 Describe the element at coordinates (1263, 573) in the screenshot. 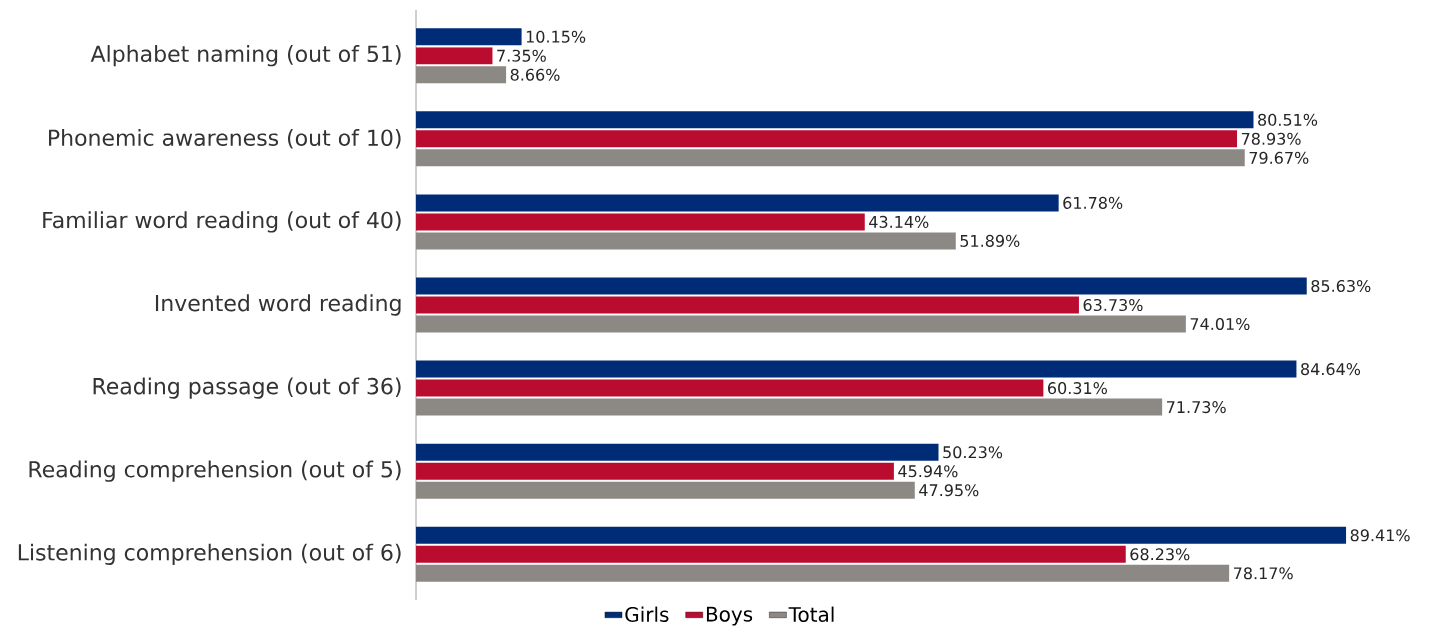

I see `data-label: 78.17%` at that location.